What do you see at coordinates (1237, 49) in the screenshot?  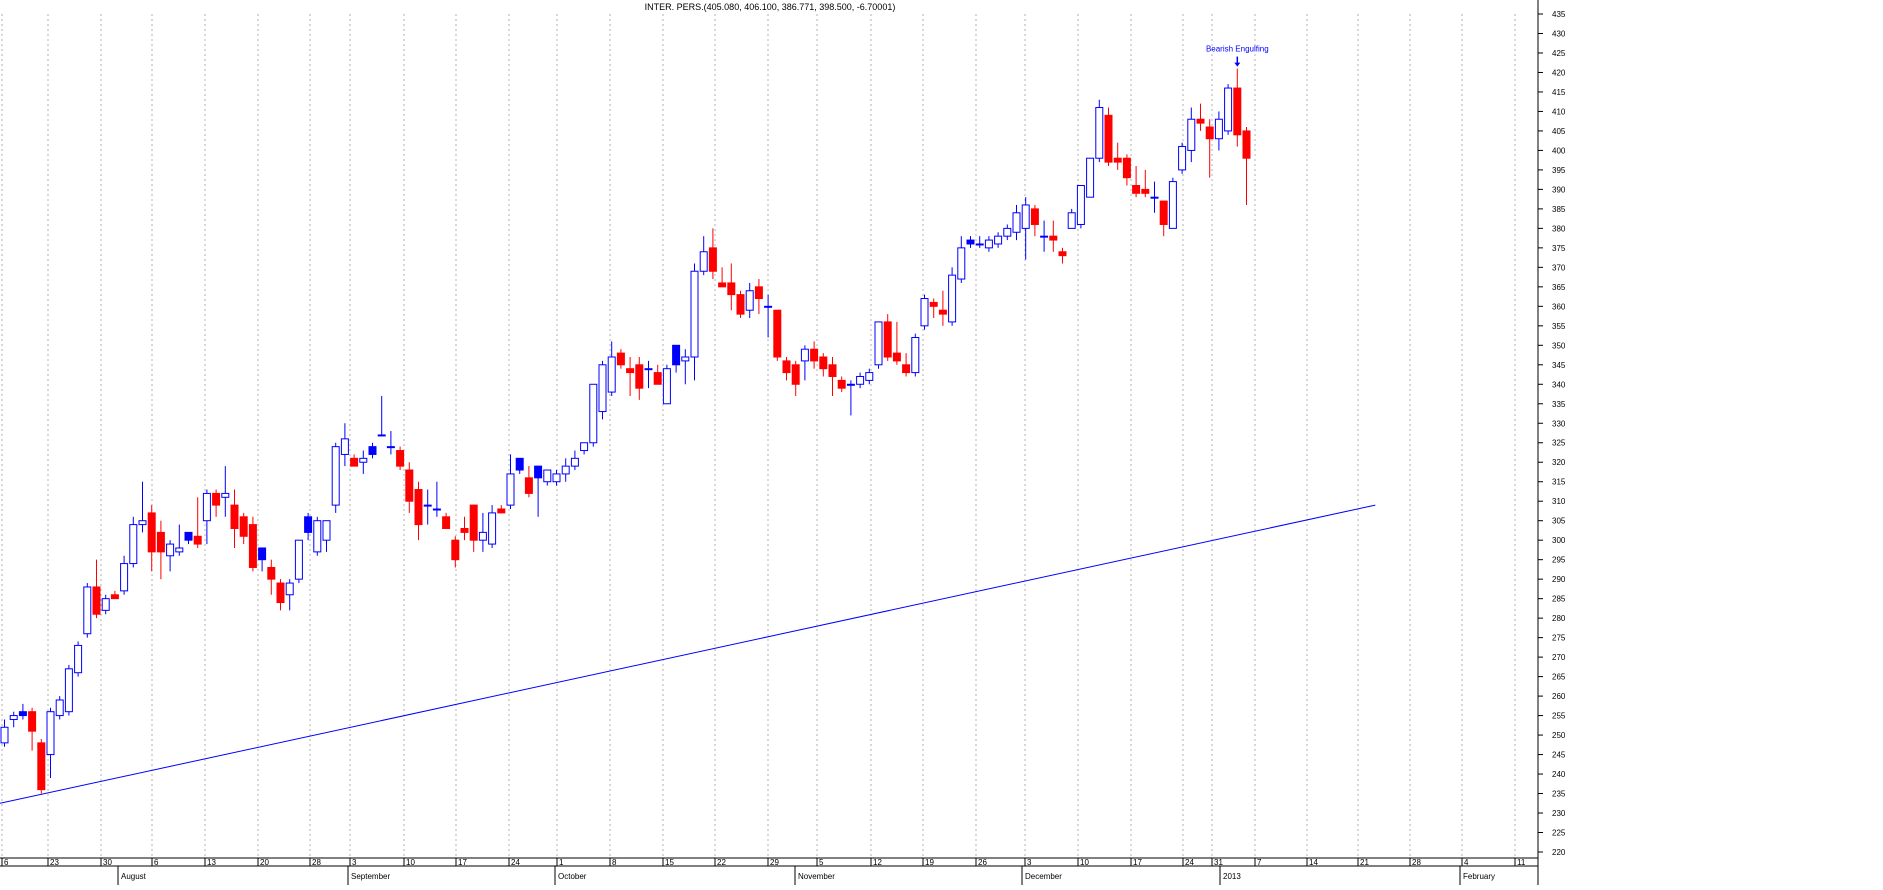 I see `annotation-label: Bearish Engulfing` at bounding box center [1237, 49].